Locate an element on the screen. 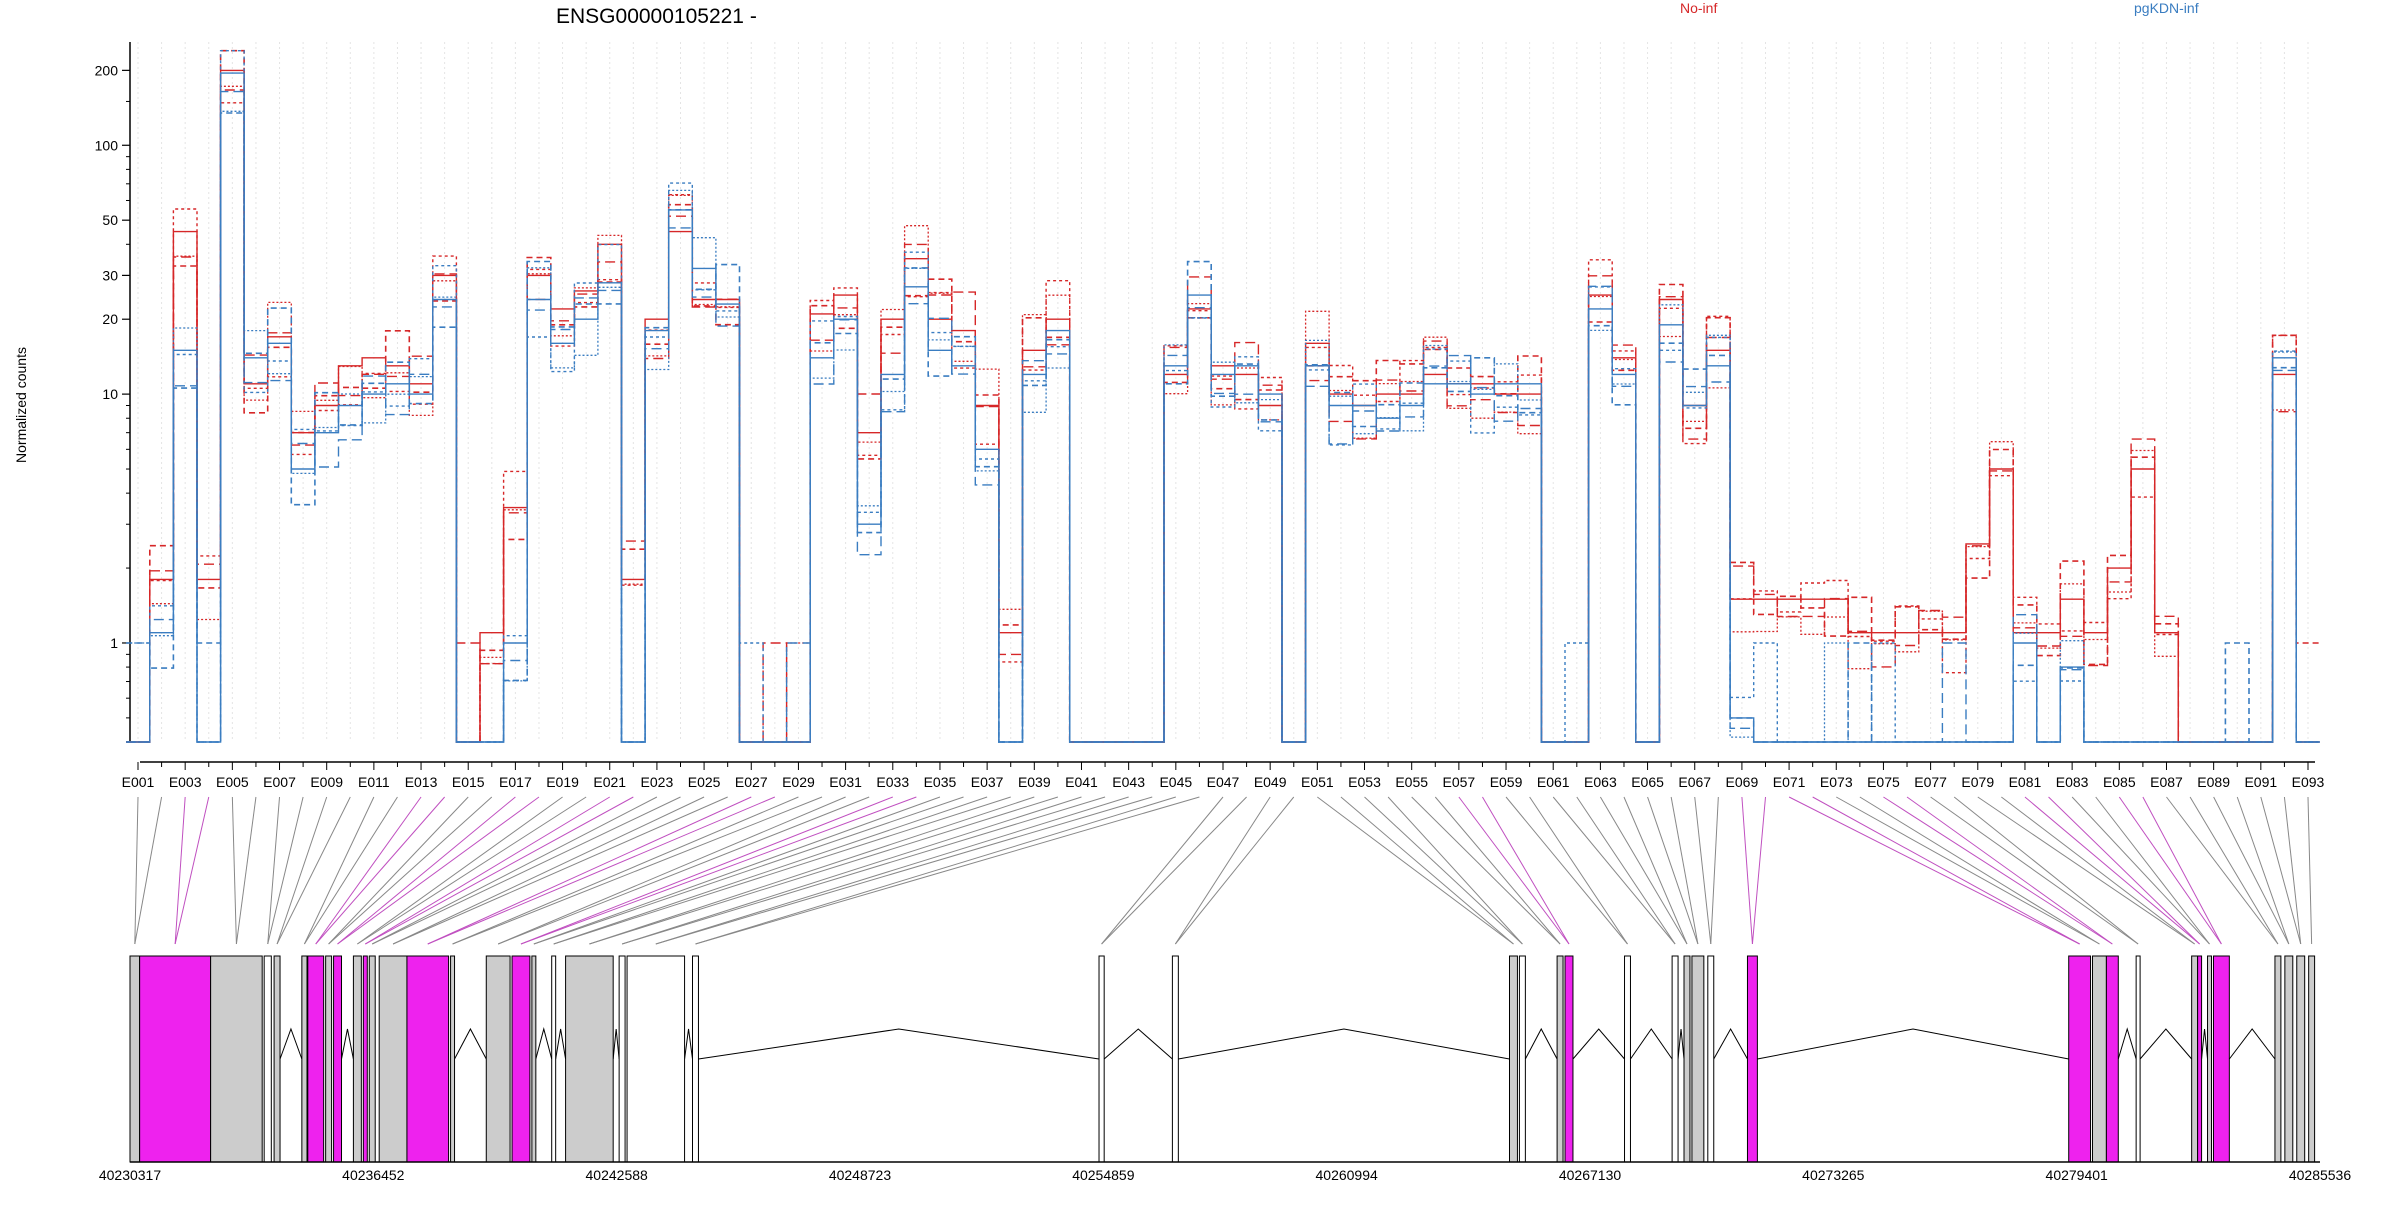  exon-label: E027 is located at coordinates (751, 782).